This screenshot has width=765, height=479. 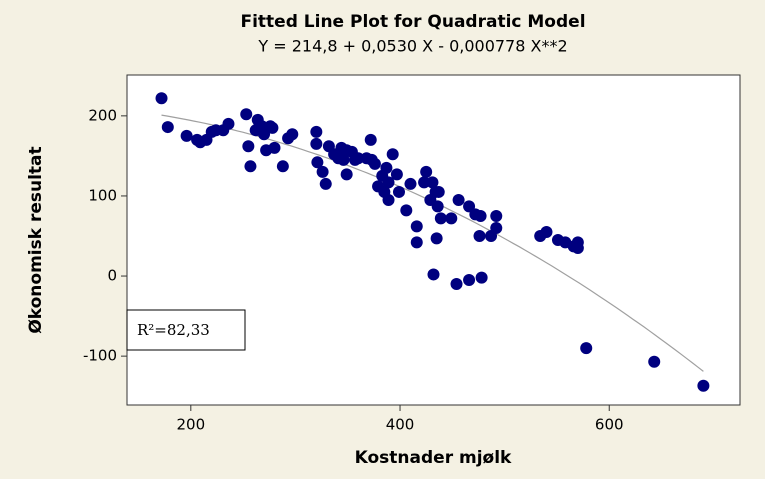 I want to click on annotation: R²=82,33, so click(x=173, y=330).